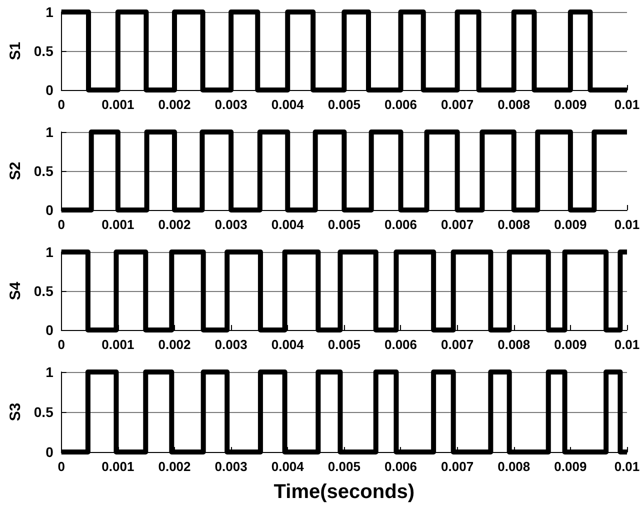  I want to click on y-axis-title: S3, so click(15, 412).